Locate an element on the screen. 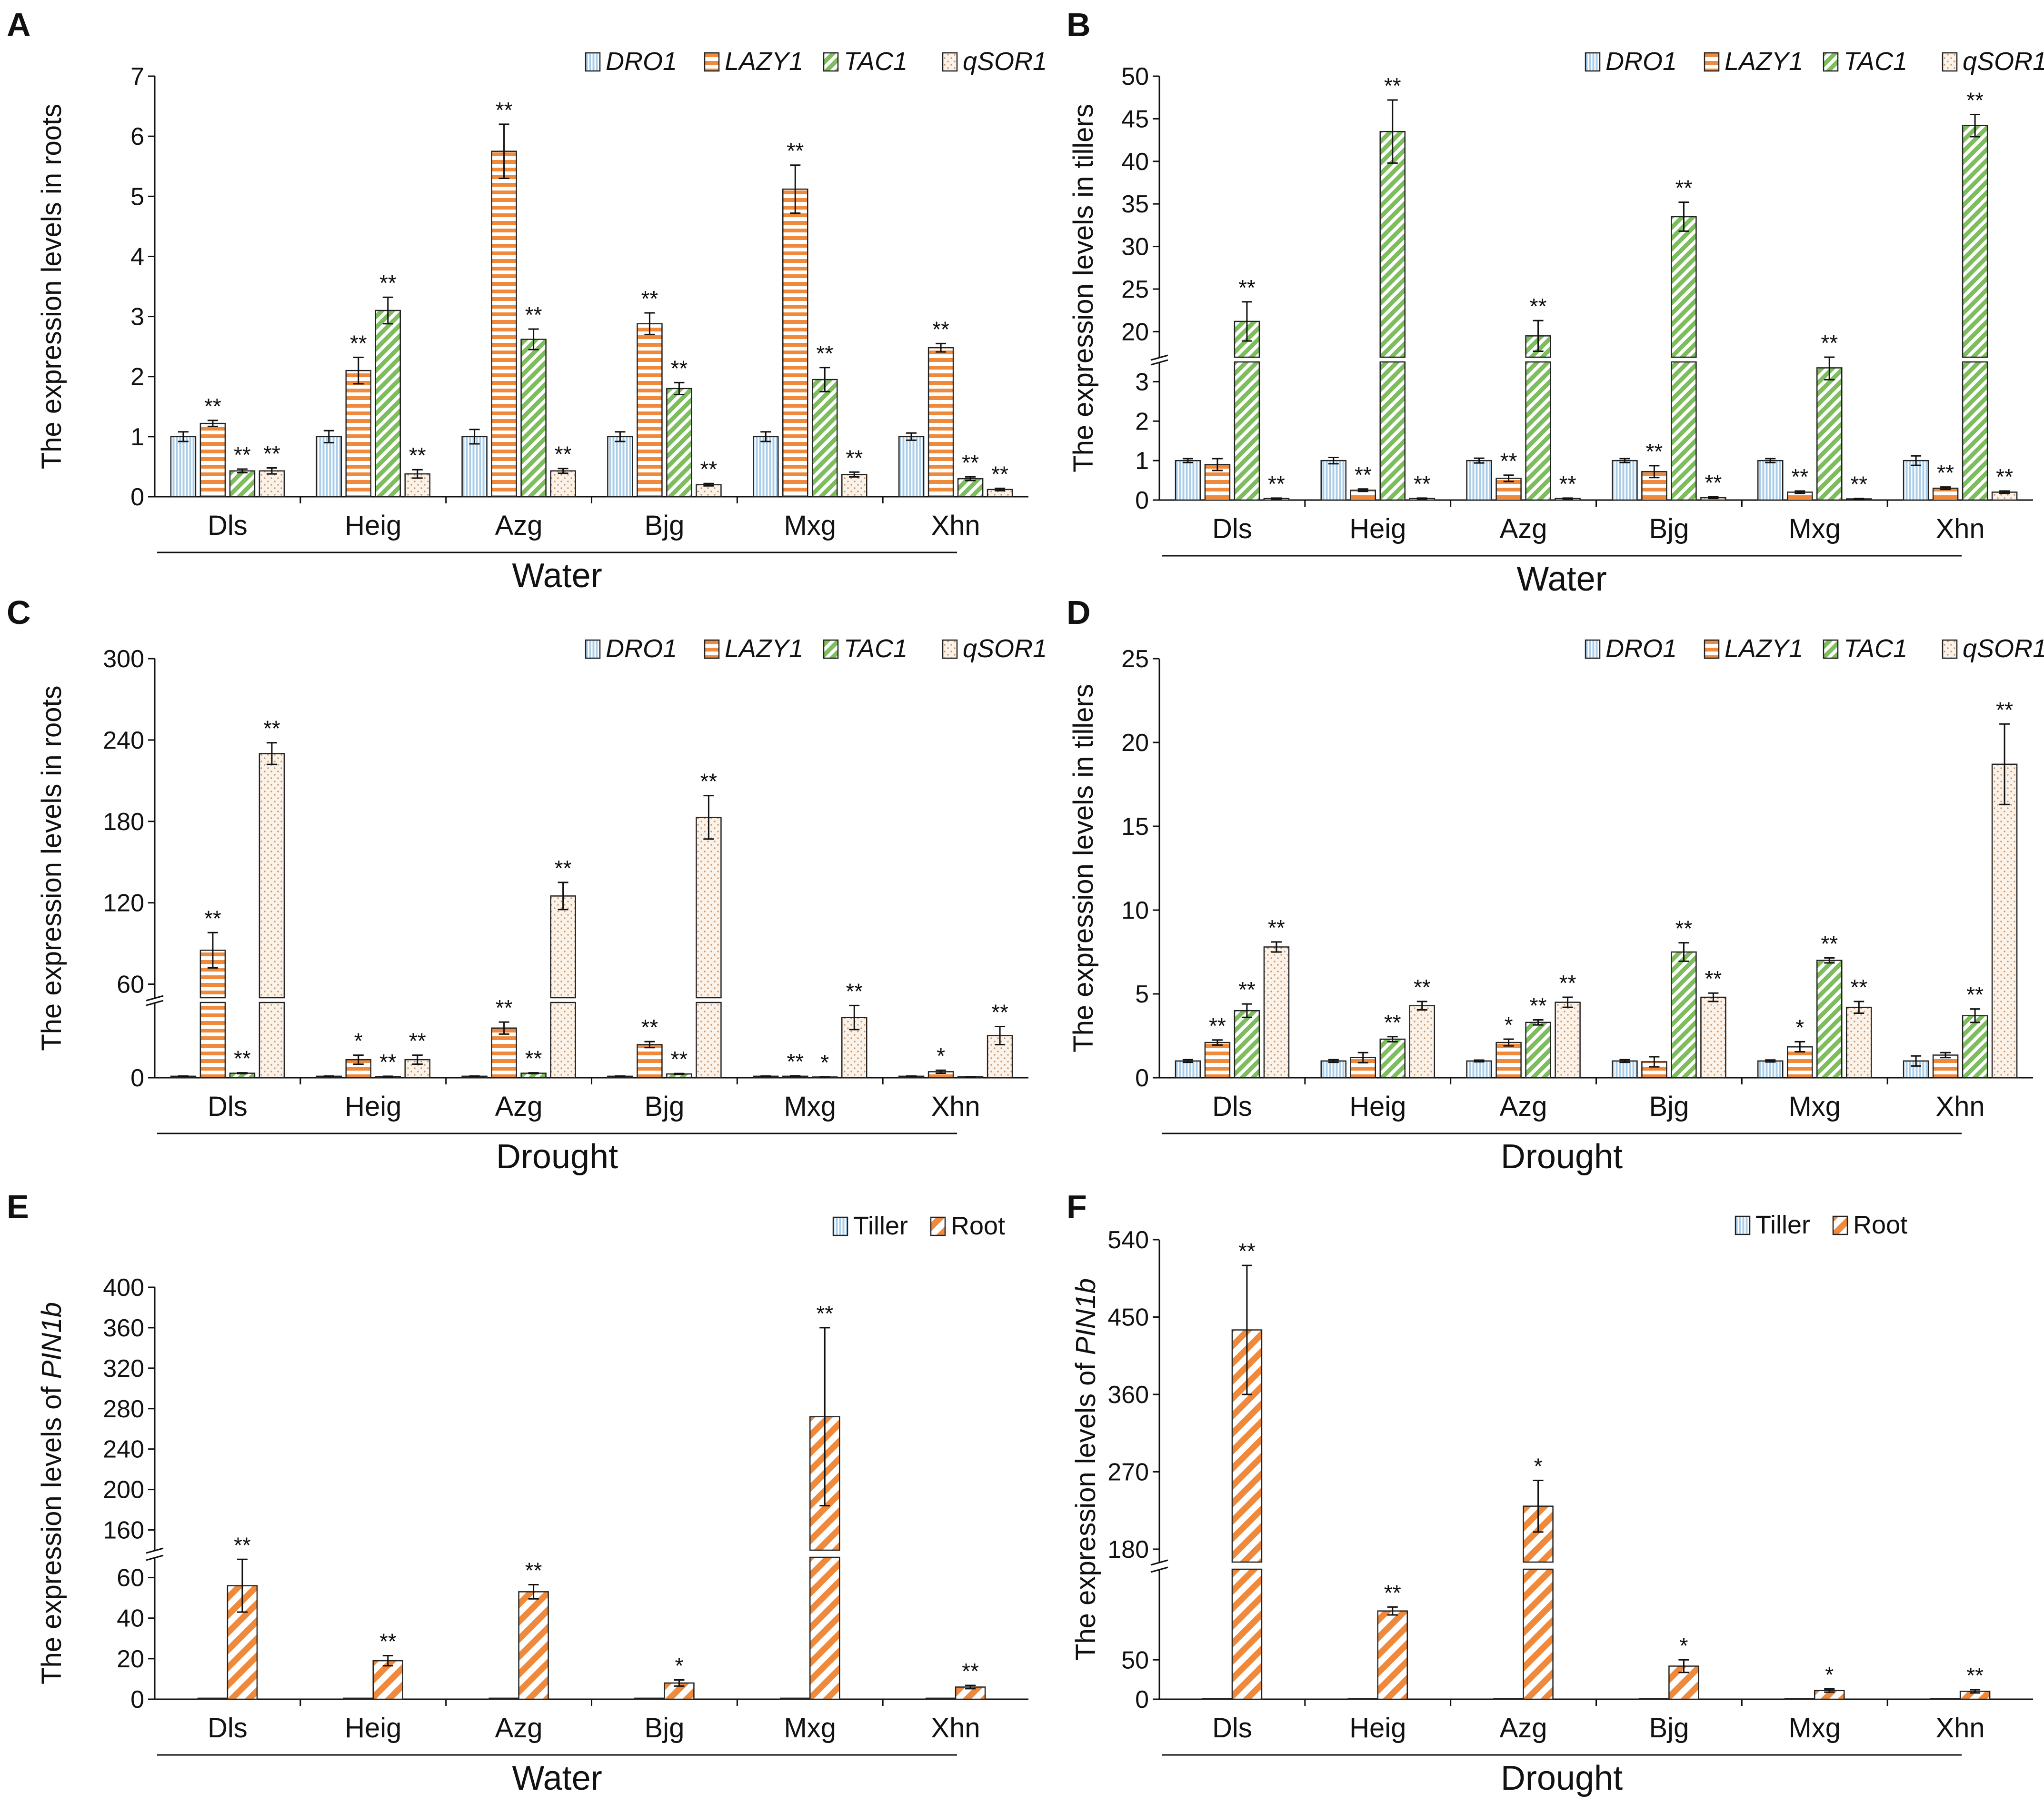  y-tick-label: 30 is located at coordinates (1135, 247).